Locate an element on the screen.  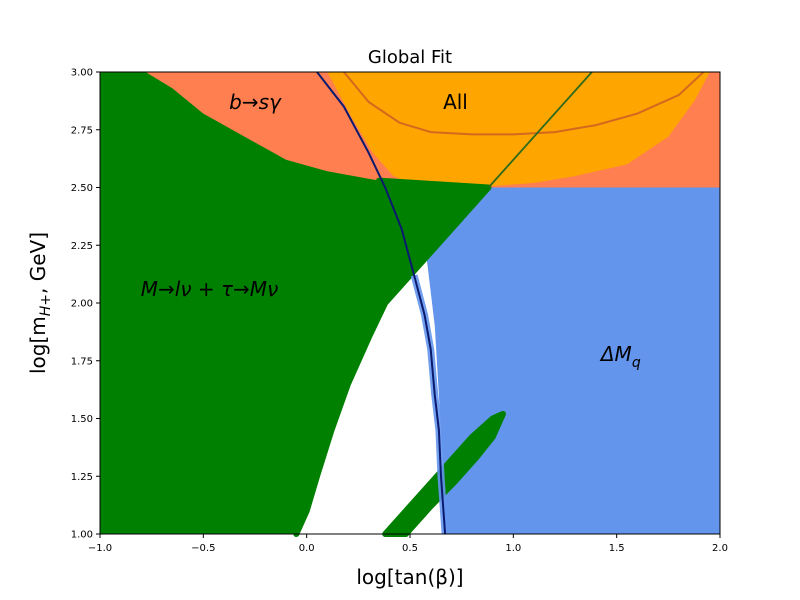
y-axis-title: log[mH+, GeV] is located at coordinates (40, 303).